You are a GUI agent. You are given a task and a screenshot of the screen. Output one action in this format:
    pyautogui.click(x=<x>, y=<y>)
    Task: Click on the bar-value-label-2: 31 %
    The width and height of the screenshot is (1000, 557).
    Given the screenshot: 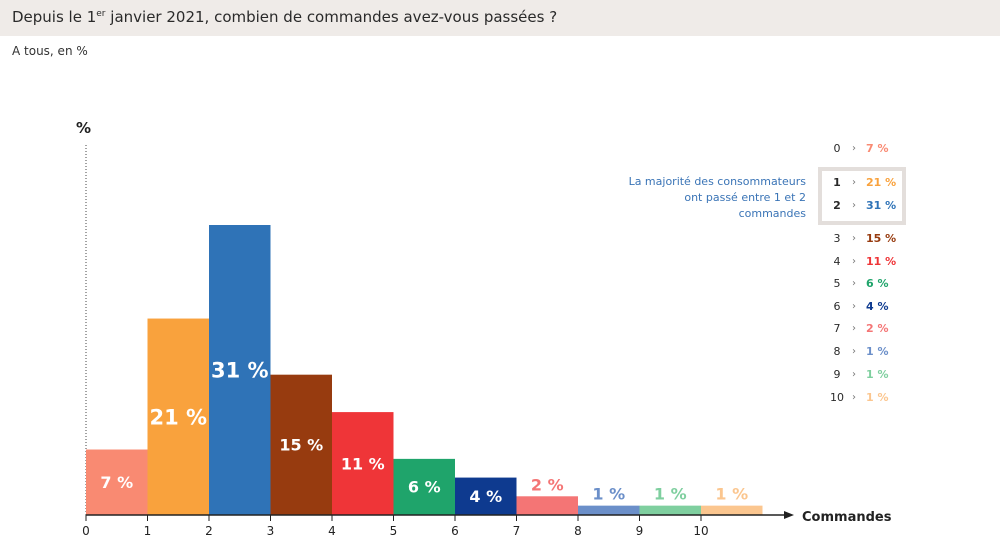 What is the action you would take?
    pyautogui.click(x=240, y=371)
    